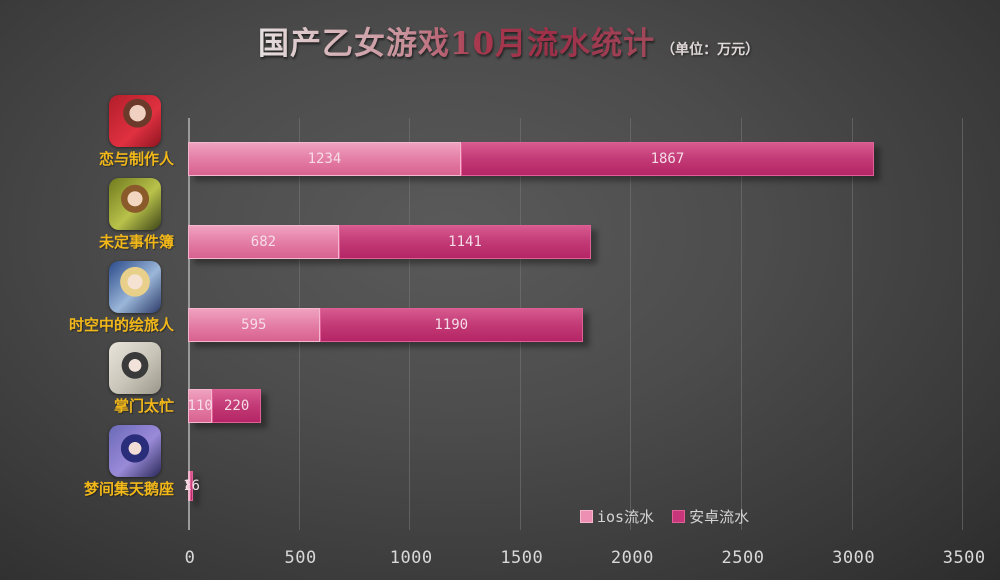  I want to click on bar-segment-android: 1141, so click(465, 242).